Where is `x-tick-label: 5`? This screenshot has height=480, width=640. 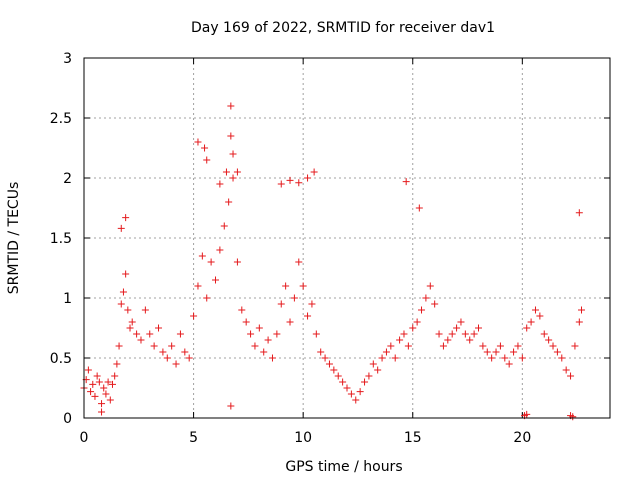 x-tick-label: 5 is located at coordinates (193, 438).